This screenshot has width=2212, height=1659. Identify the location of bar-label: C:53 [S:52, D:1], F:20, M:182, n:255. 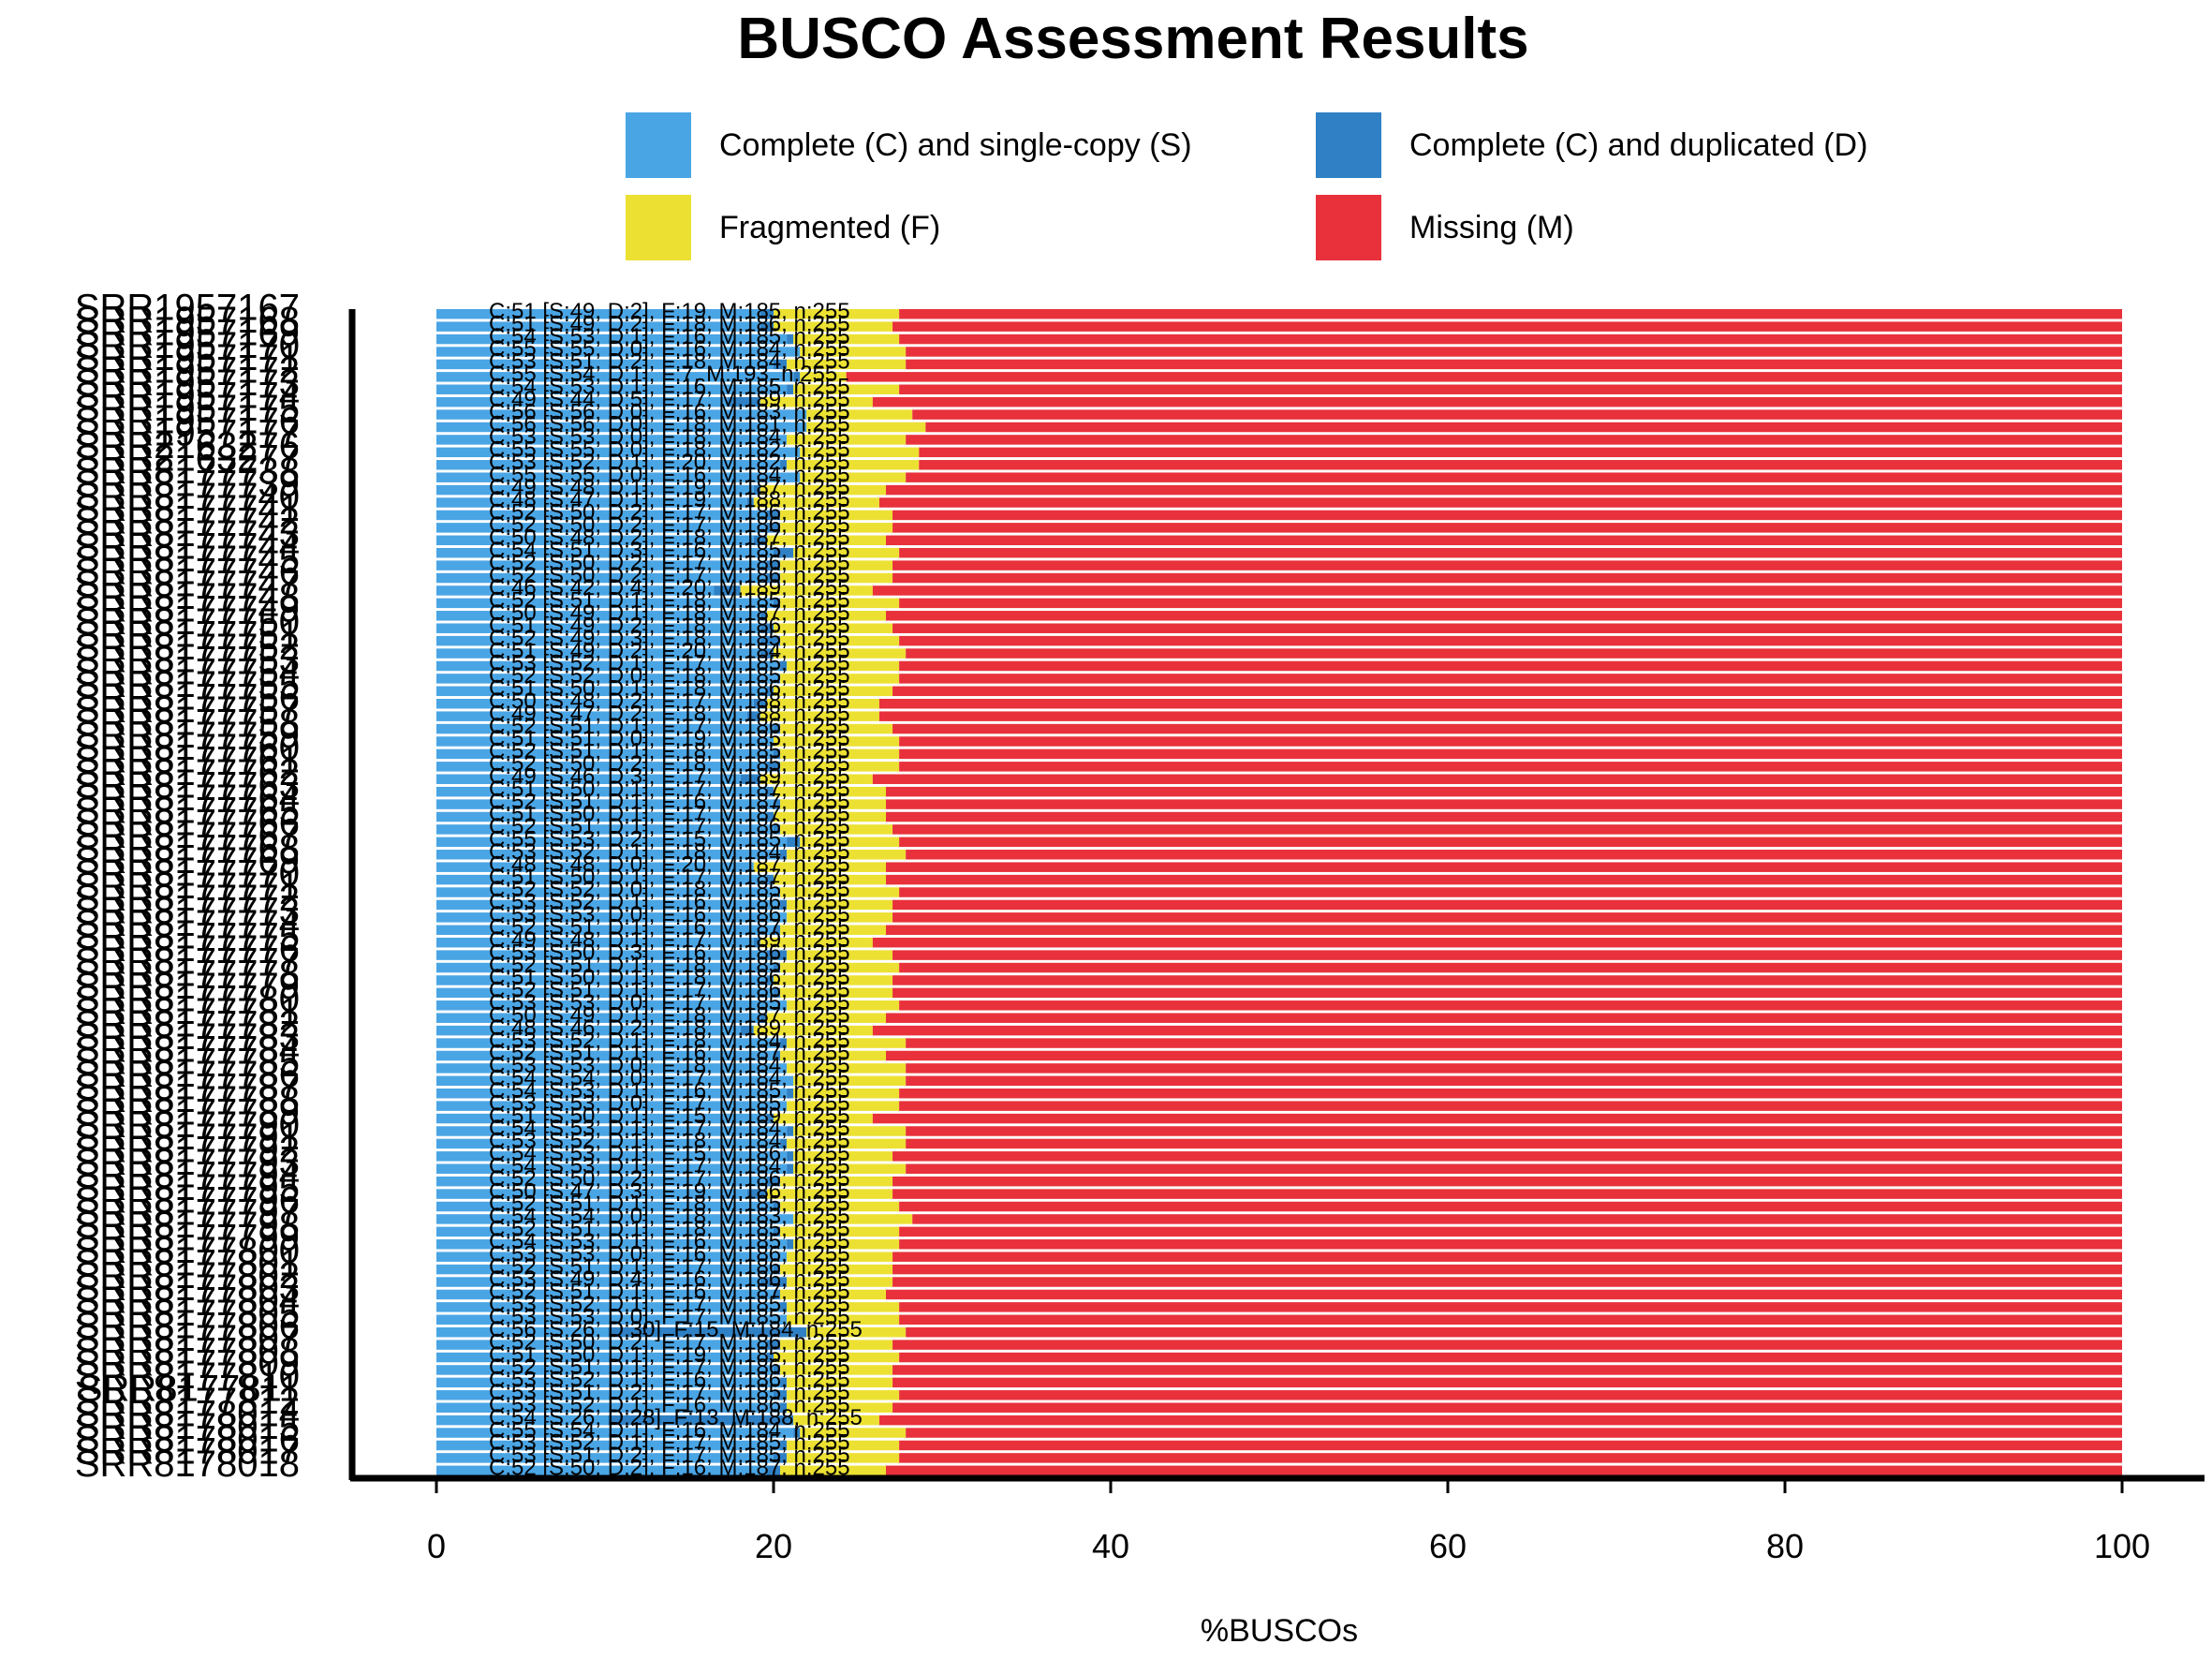
(669, 463).